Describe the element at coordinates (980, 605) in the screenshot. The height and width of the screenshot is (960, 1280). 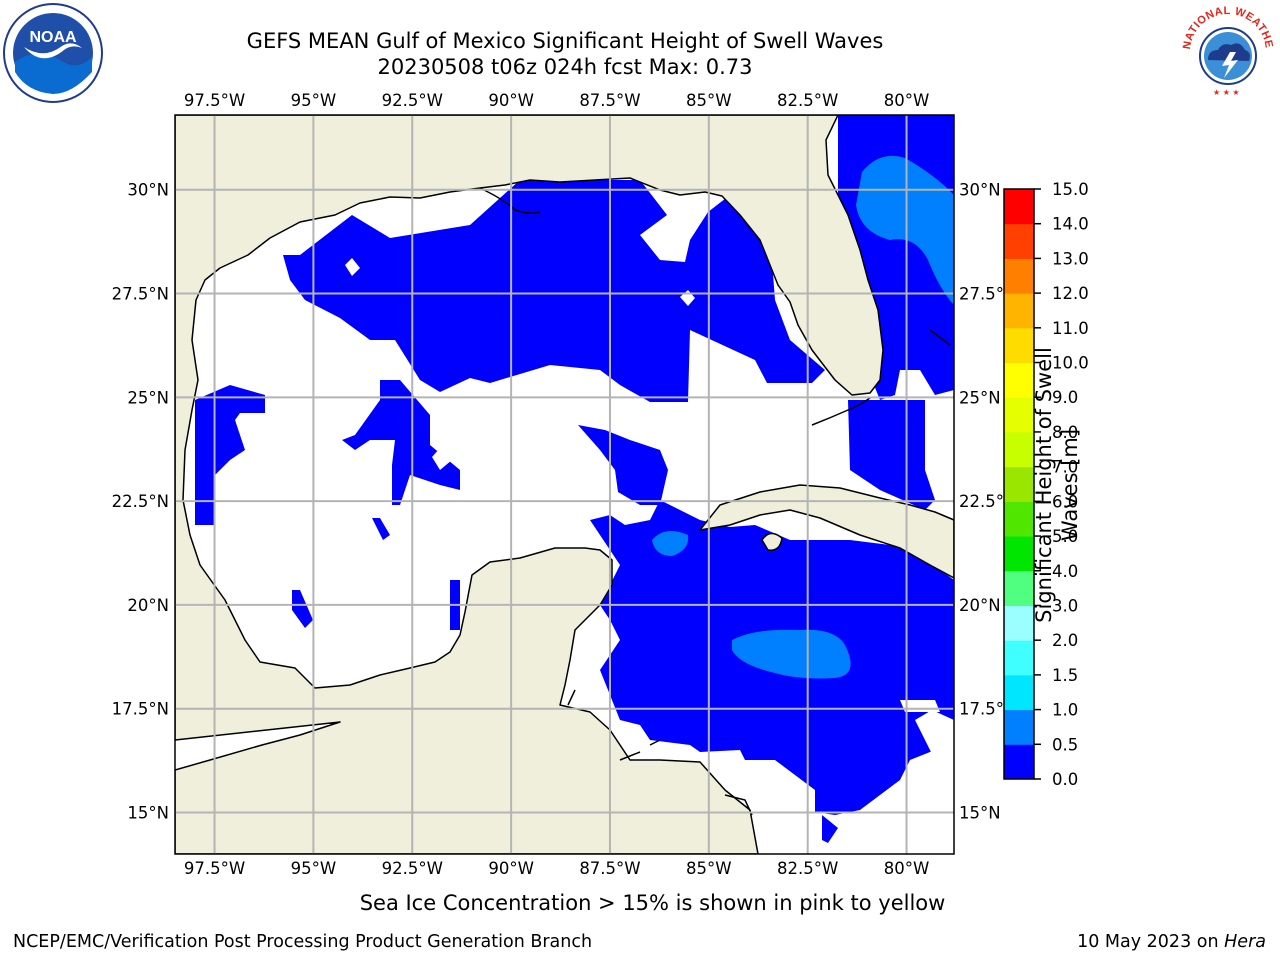
I see `lat-label-right: 20°N` at that location.